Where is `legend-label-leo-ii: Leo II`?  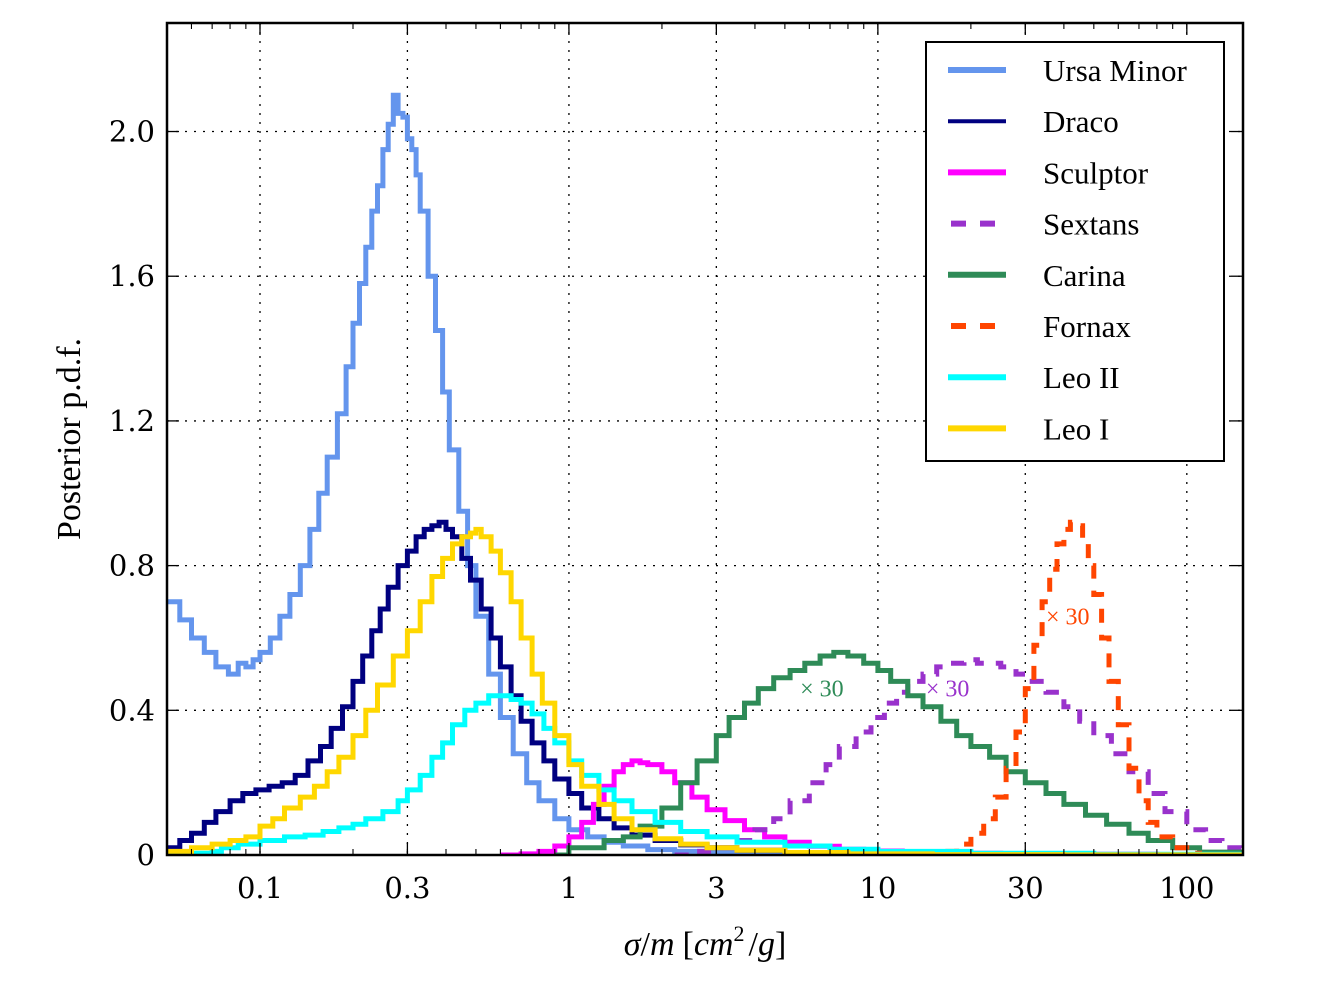
legend-label-leo-ii: Leo II is located at coordinates (1081, 377).